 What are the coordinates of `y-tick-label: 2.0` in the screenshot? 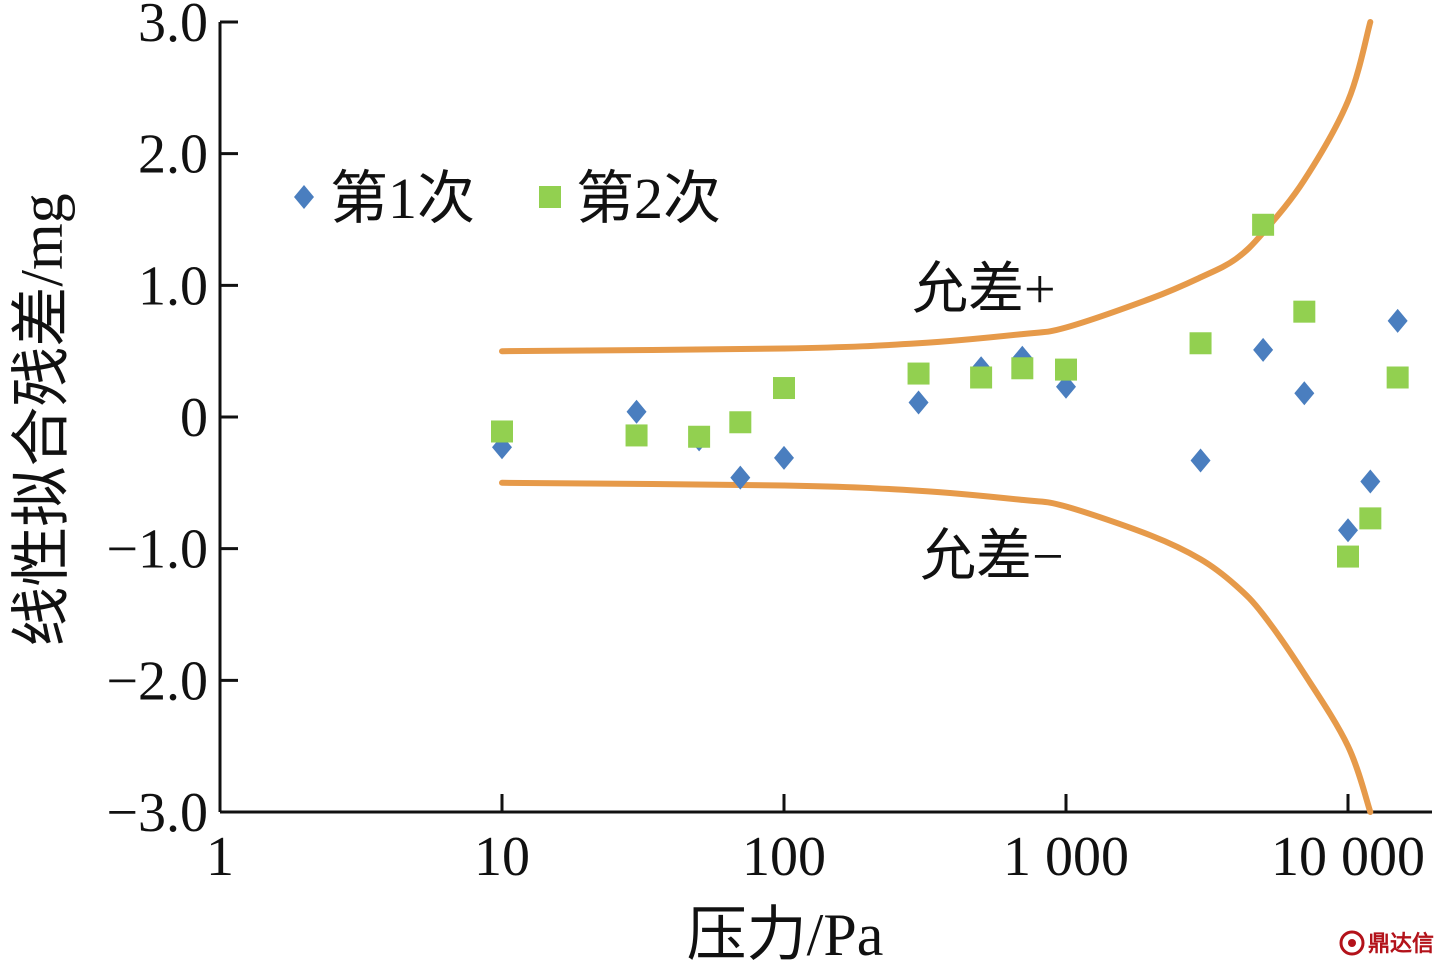 It's located at (173, 155).